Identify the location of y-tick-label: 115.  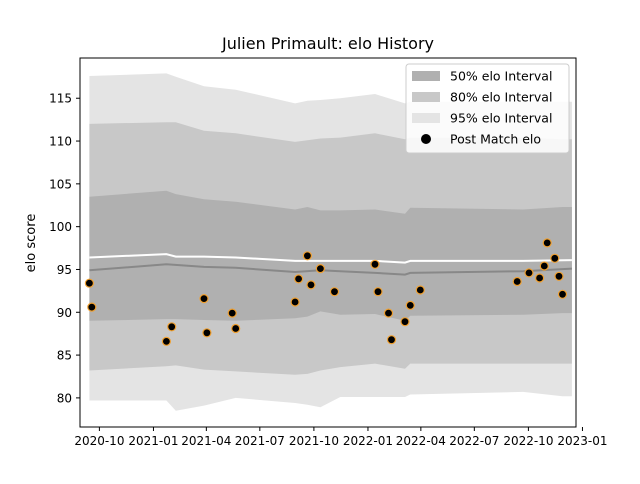
(60, 99).